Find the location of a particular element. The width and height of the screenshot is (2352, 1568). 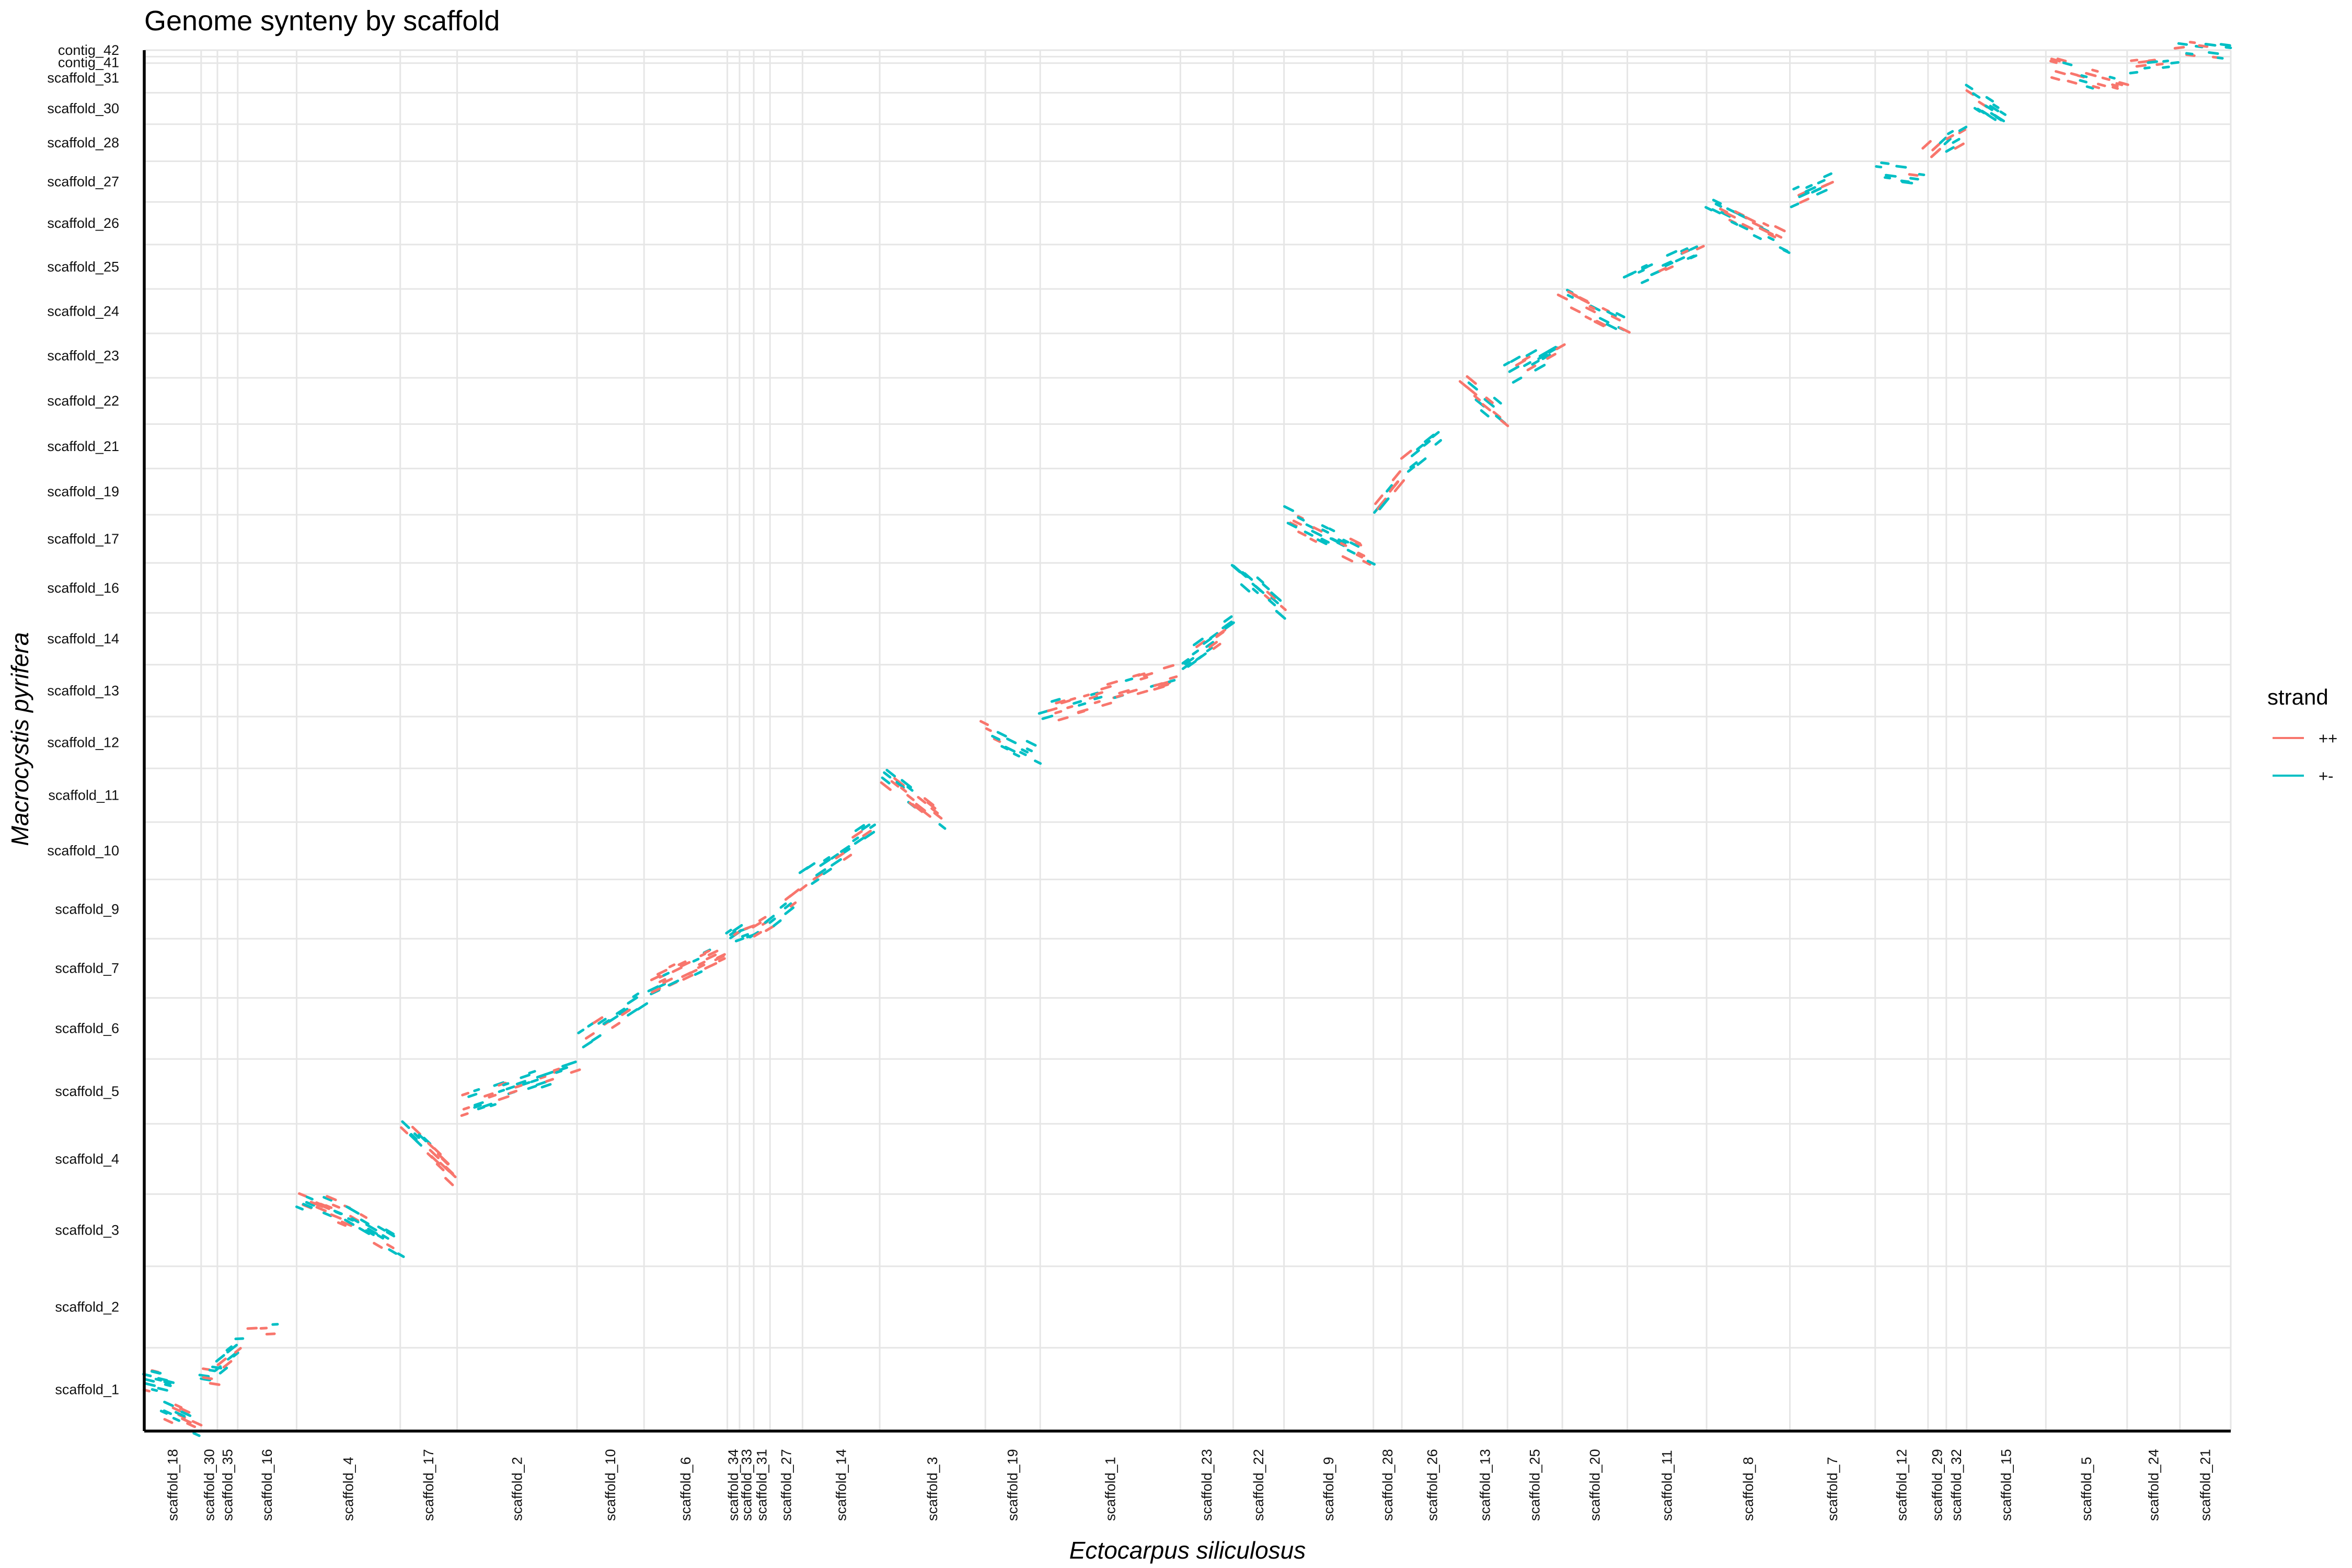

y-tick-label: scaffold_13 is located at coordinates (83, 690).